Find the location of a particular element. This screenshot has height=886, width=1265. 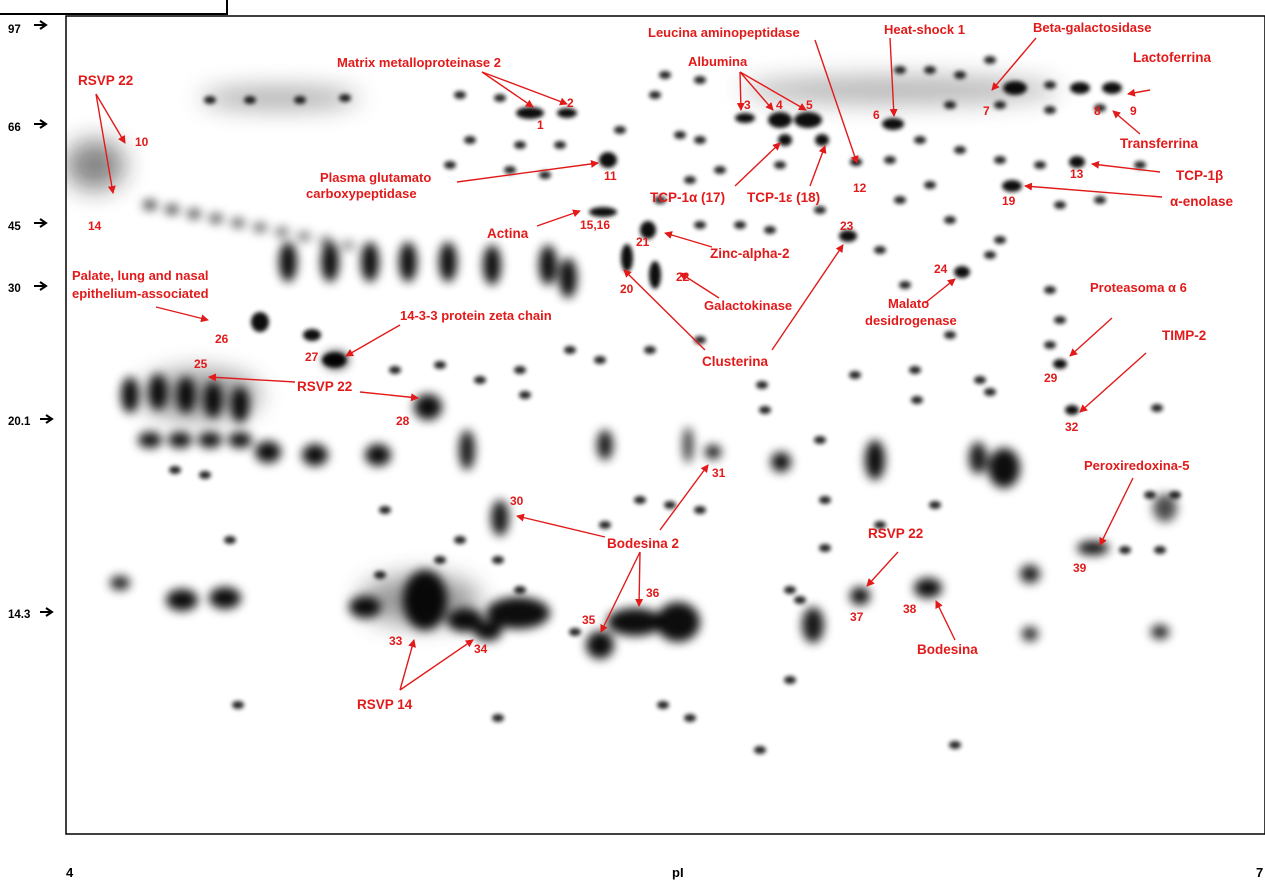

spot-number: 28 is located at coordinates (403, 421).